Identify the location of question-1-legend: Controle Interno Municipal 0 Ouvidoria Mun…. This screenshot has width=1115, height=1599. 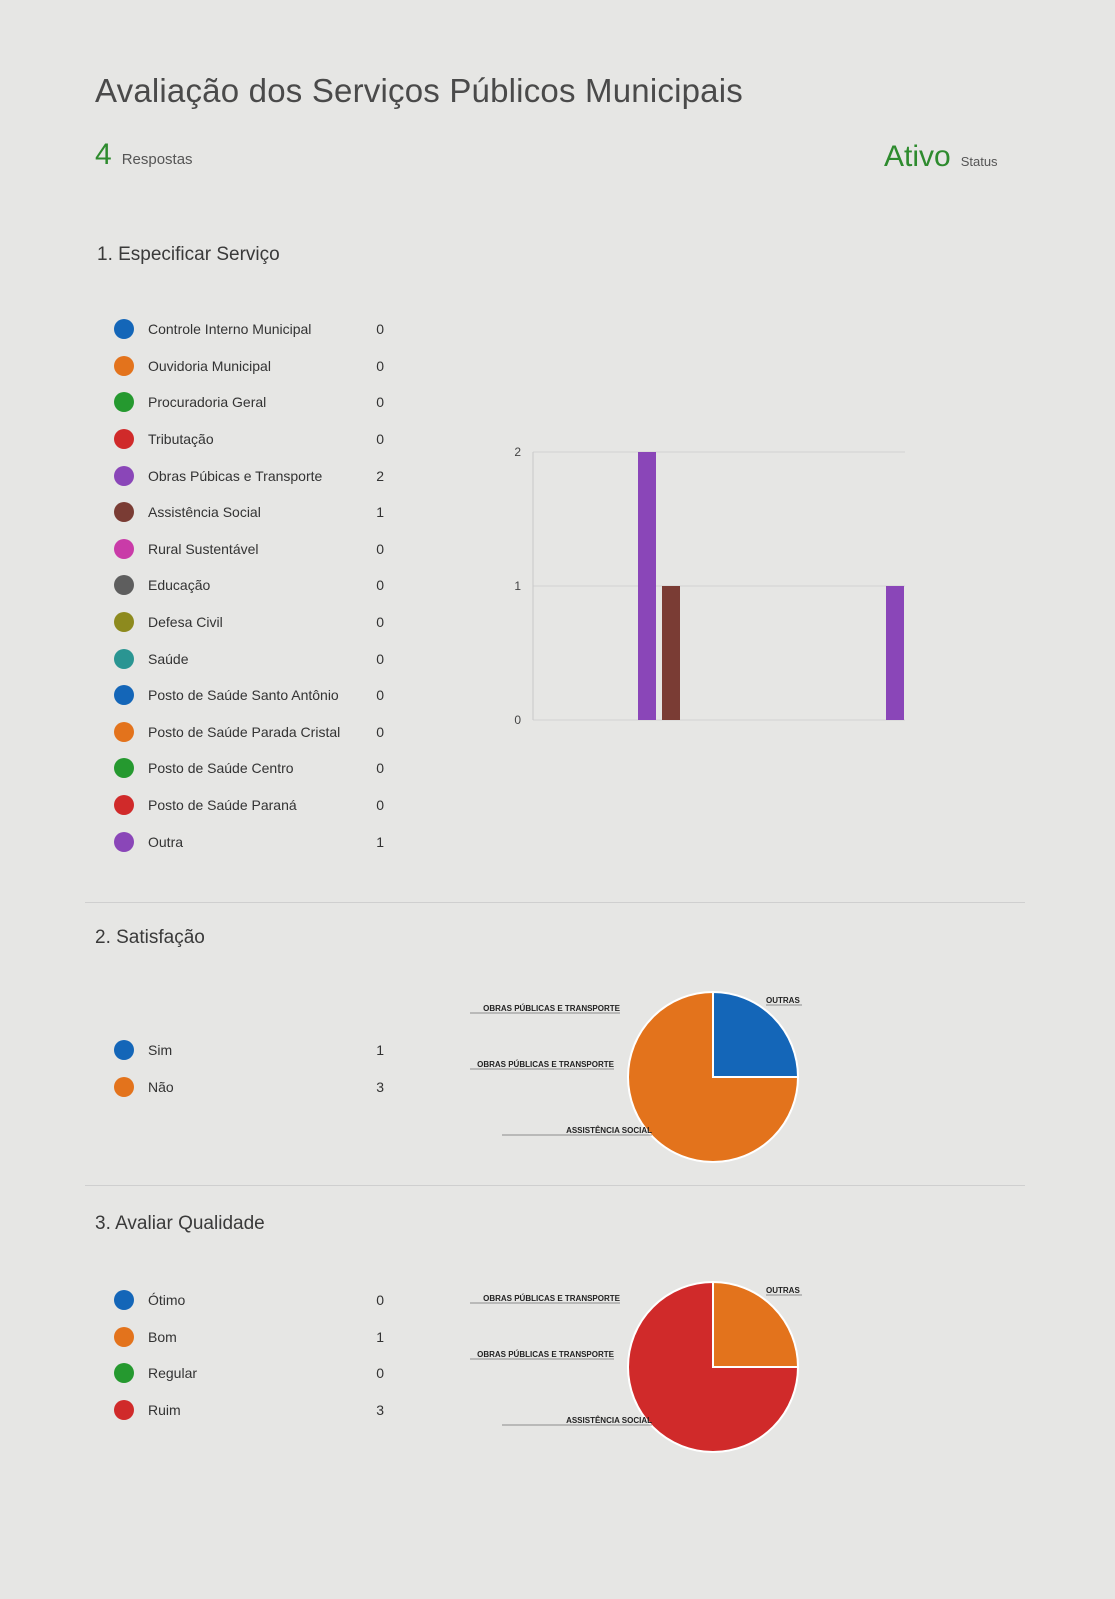
(249, 585).